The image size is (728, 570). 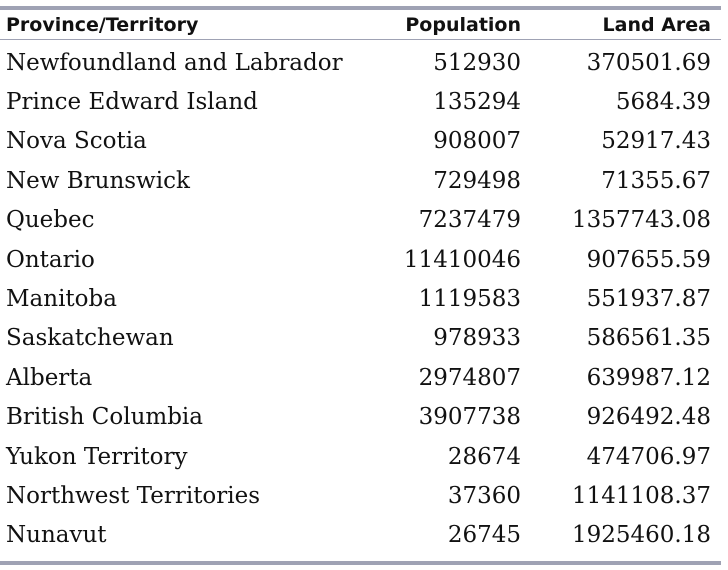 What do you see at coordinates (360, 259) in the screenshot?
I see `table-row: Ontario 11410046 907655.59` at bounding box center [360, 259].